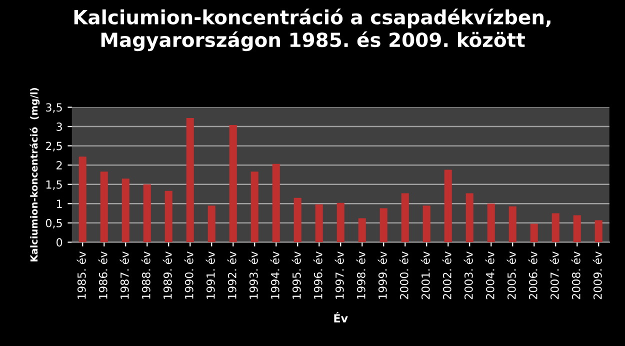 This screenshot has height=346, width=625. What do you see at coordinates (403, 276) in the screenshot?
I see `x-tick-label: 2000. év` at bounding box center [403, 276].